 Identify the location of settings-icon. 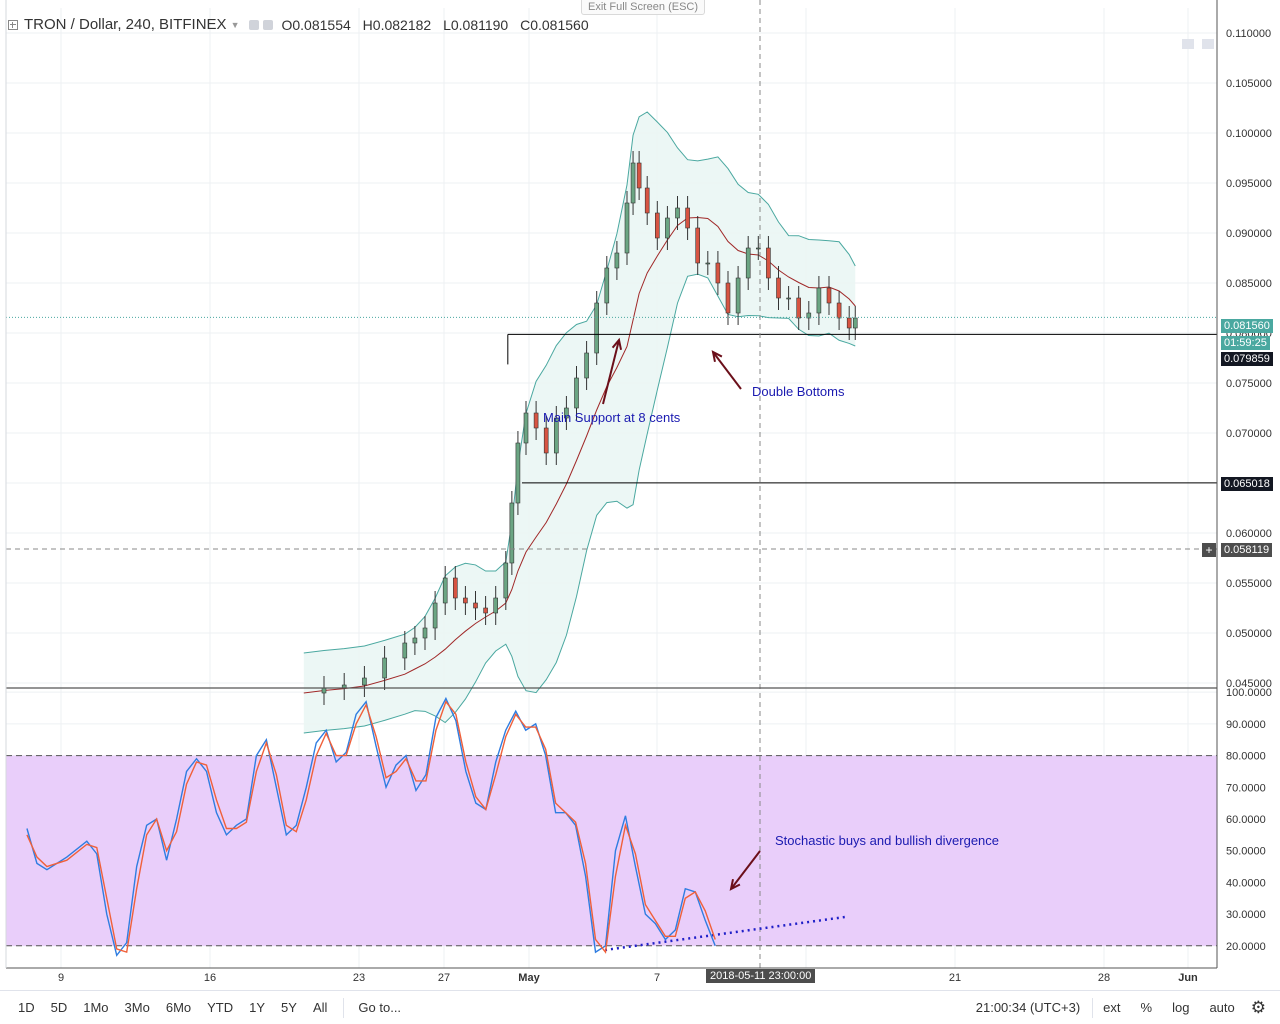
(268, 24).